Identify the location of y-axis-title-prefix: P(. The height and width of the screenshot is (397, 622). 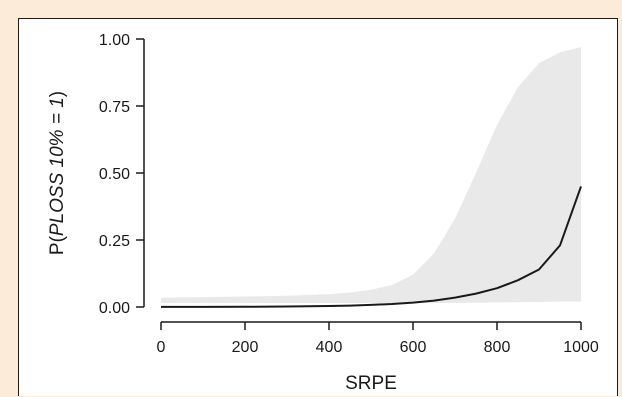
(57, 245).